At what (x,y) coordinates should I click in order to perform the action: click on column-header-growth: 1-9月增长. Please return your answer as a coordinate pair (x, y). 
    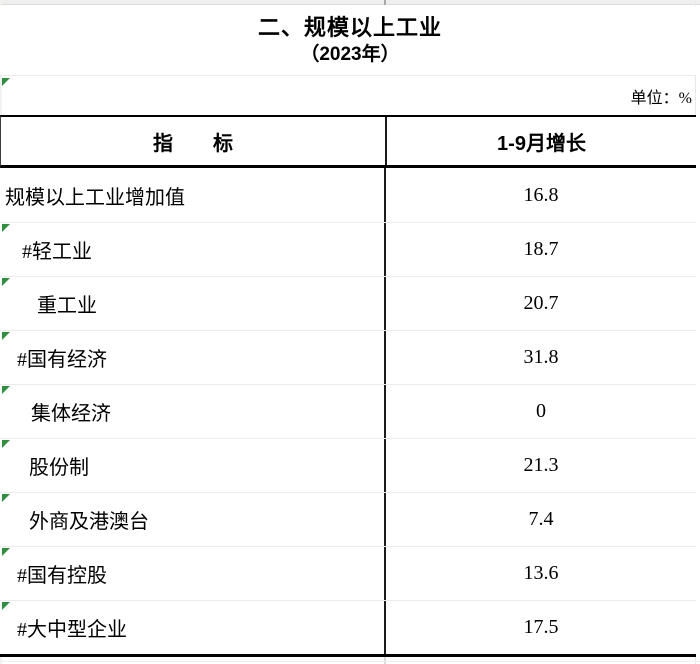
    Looking at the image, I should click on (540, 141).